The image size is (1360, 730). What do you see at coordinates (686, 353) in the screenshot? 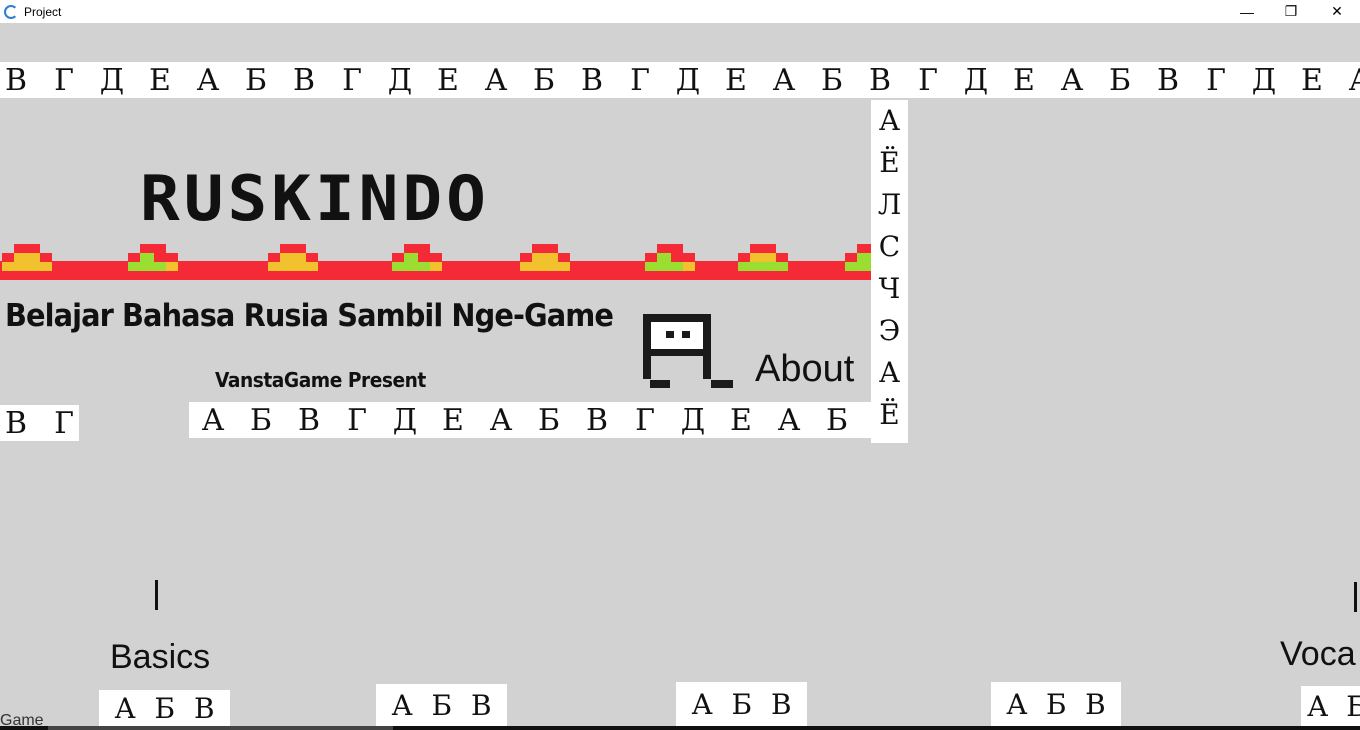
I see `robot-icon` at bounding box center [686, 353].